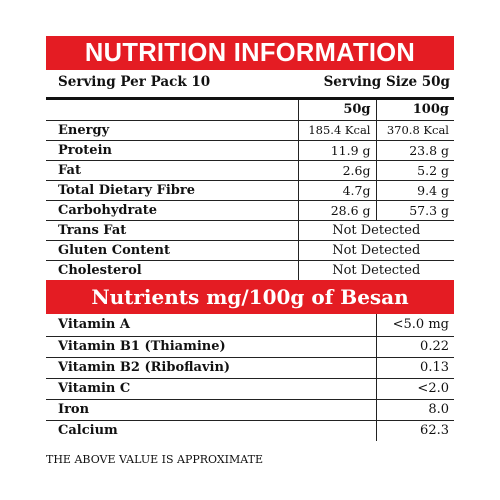 The height and width of the screenshot is (500, 500). I want to click on nutrient-row-calcium: Calcium 62.3, so click(250, 430).